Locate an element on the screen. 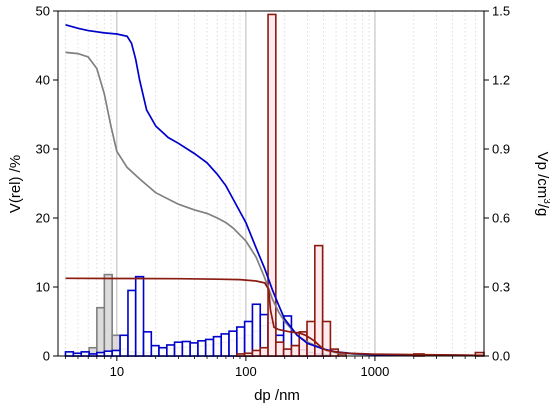 The image size is (550, 412). y-right-tick-label: 0.3 is located at coordinates (501, 287).